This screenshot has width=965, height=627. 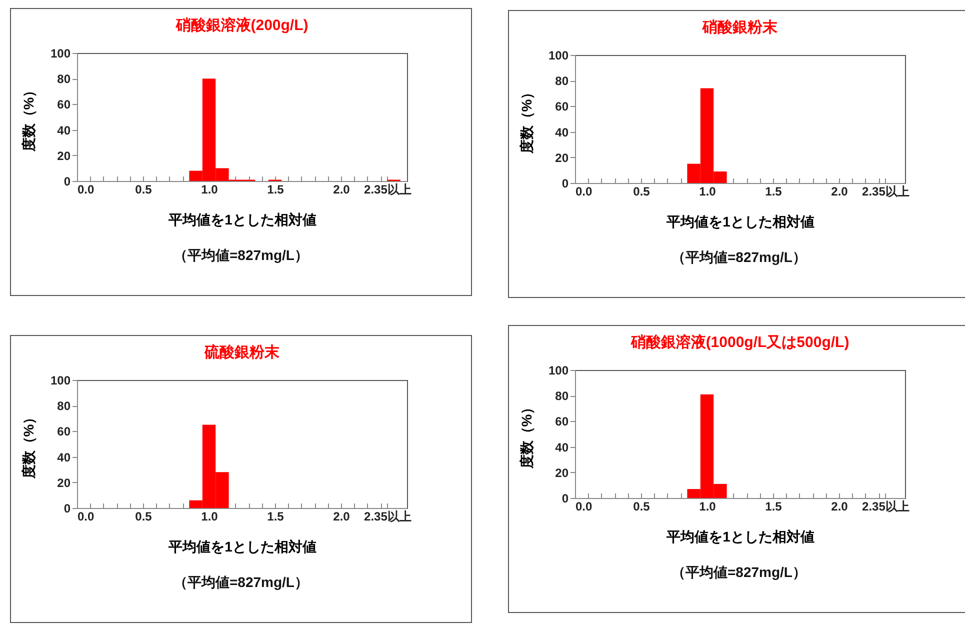 I want to click on chart-title: 硫酸銀粉末, so click(x=242, y=352).